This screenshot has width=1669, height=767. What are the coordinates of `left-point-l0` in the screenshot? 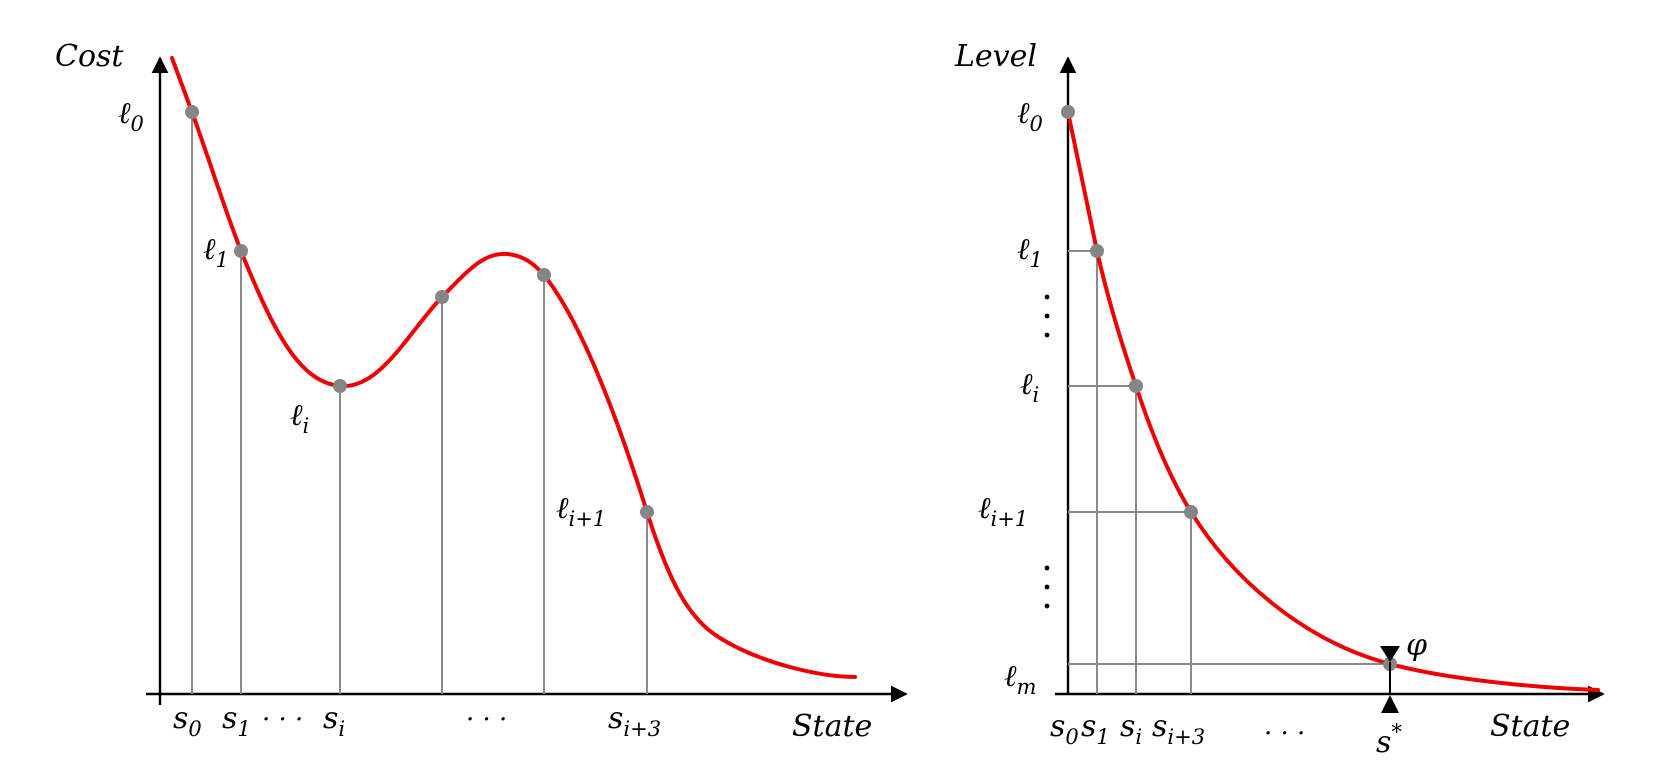 It's located at (192, 112).